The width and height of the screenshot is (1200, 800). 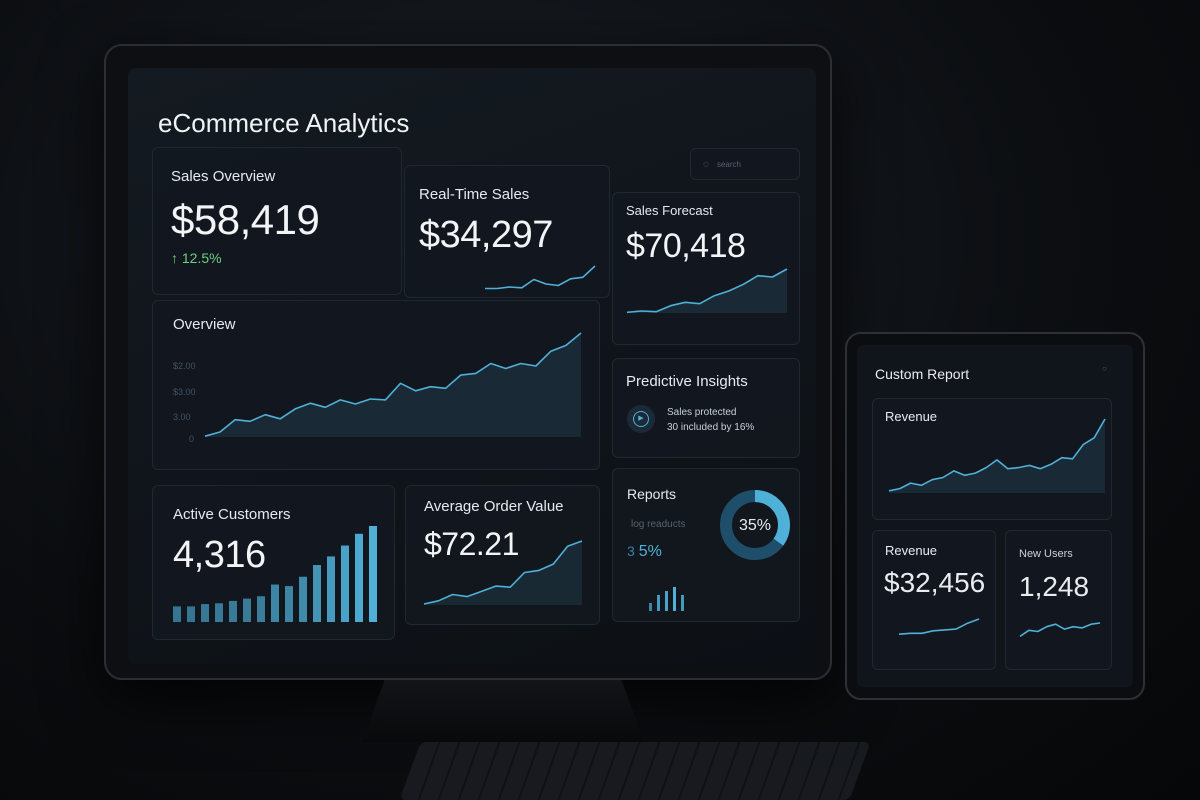 I want to click on card-title: Sales Forecast, so click(x=669, y=210).